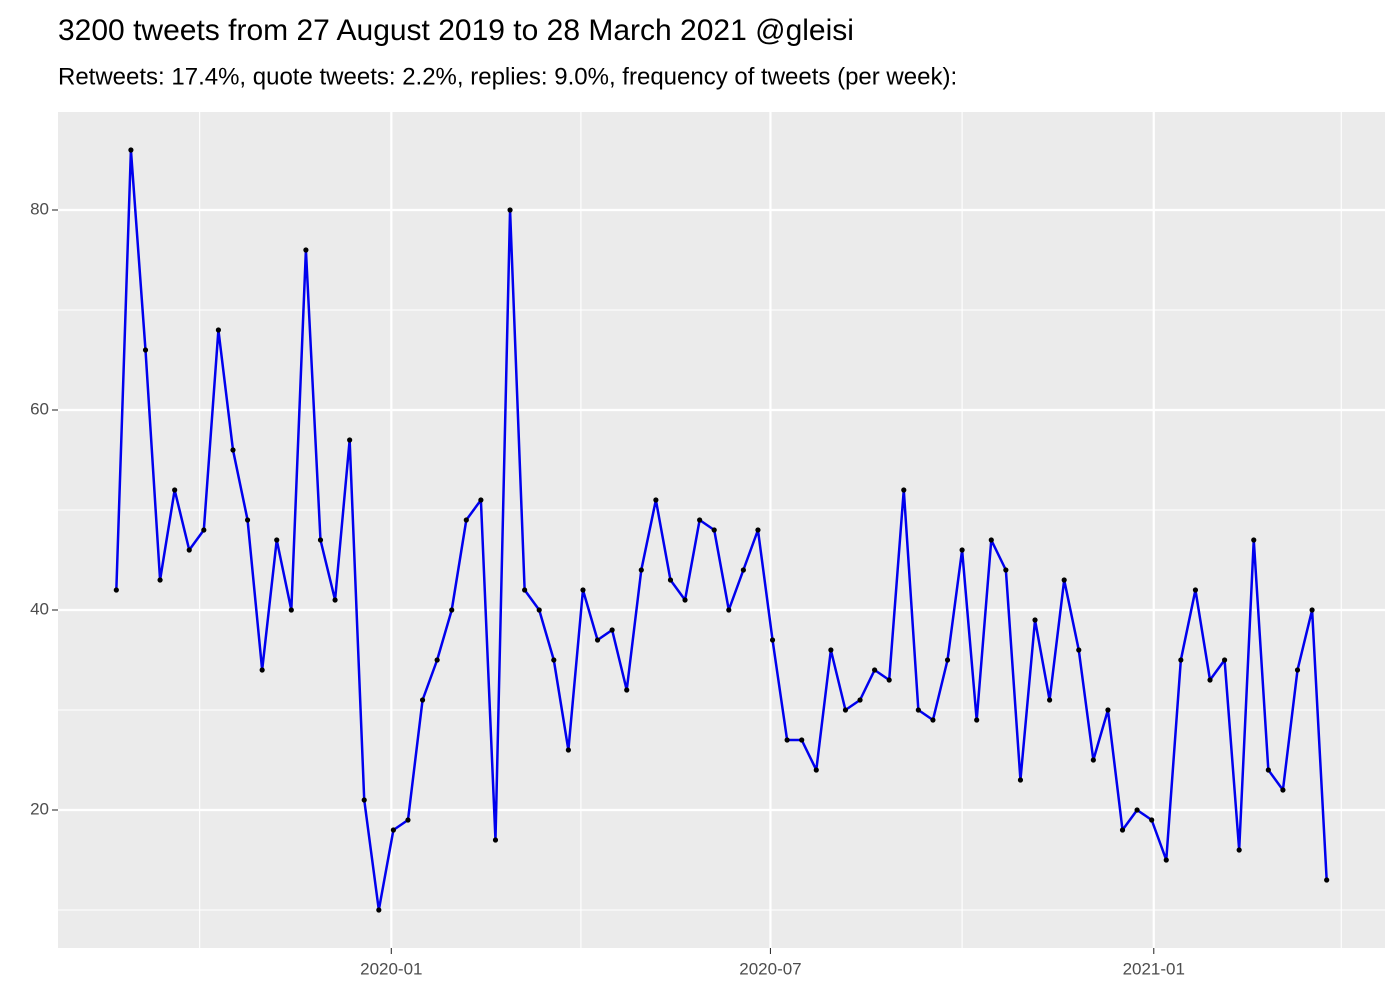 Image resolution: width=1400 pixels, height=1000 pixels. Describe the element at coordinates (39, 808) in the screenshot. I see `y-tick-label: 20` at that location.